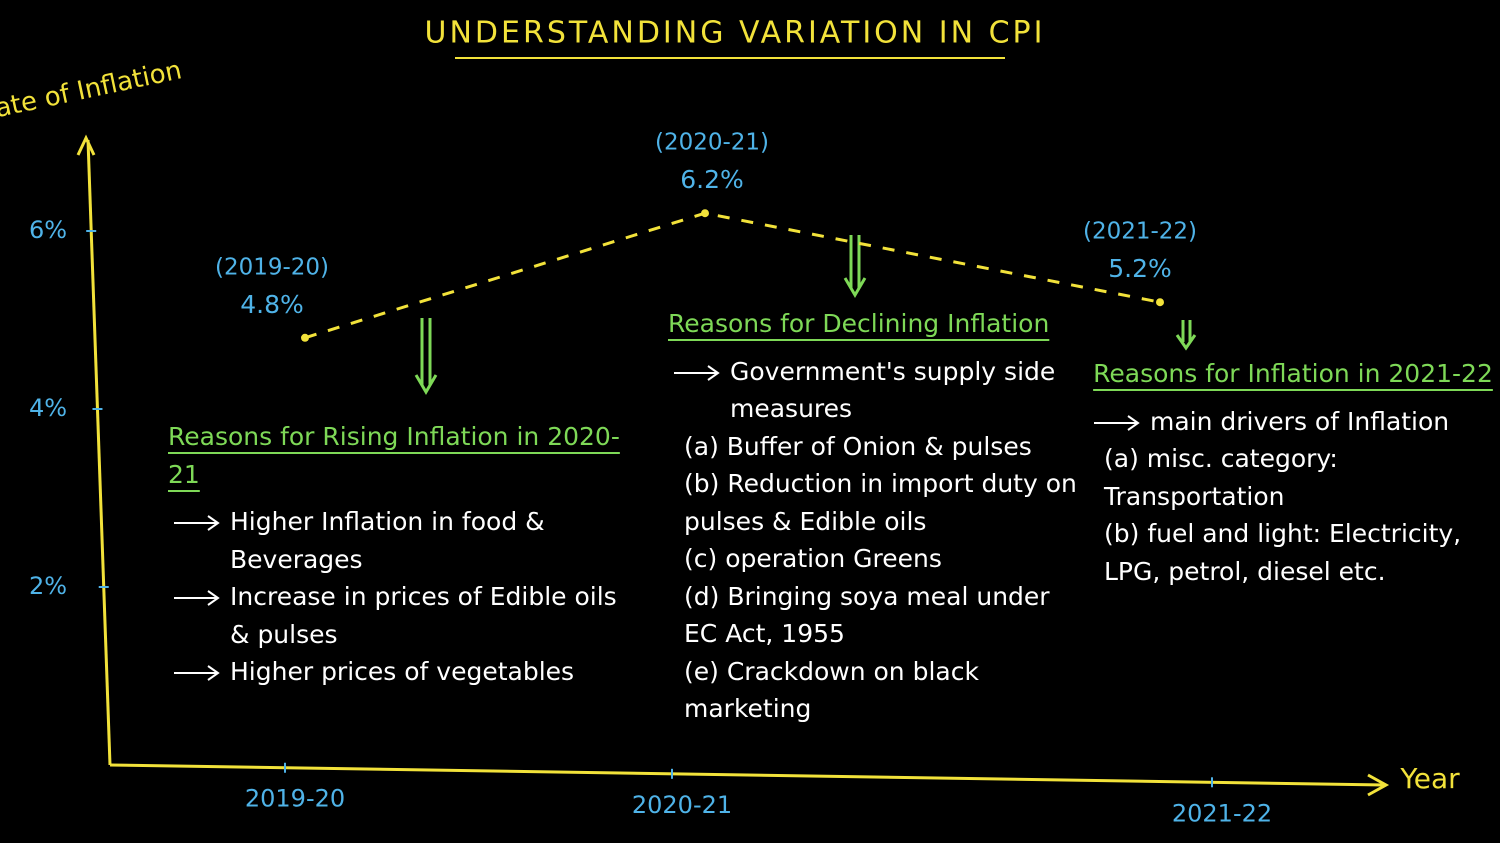 The height and width of the screenshot is (843, 1500). I want to click on chart-title: UNDERSTANDING VARIATION IN CPI, so click(735, 33).